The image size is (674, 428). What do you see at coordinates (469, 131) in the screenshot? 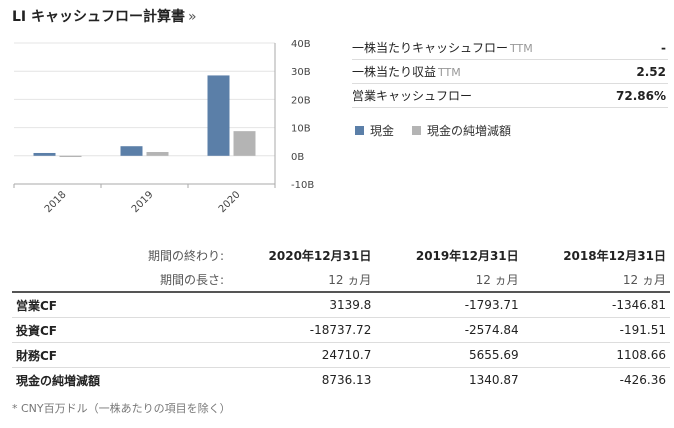
I see `legend-label: 現金の純増減額` at bounding box center [469, 131].